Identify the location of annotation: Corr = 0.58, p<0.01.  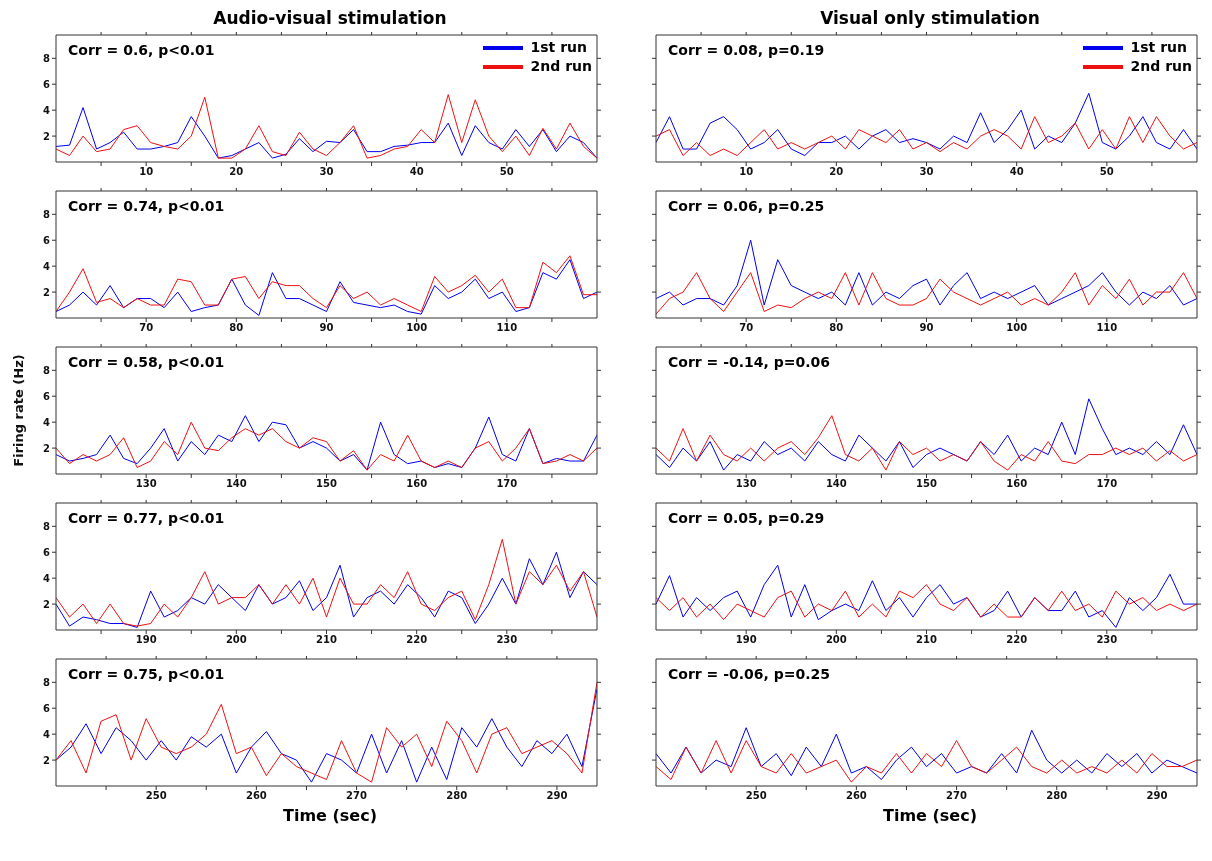
(146, 362).